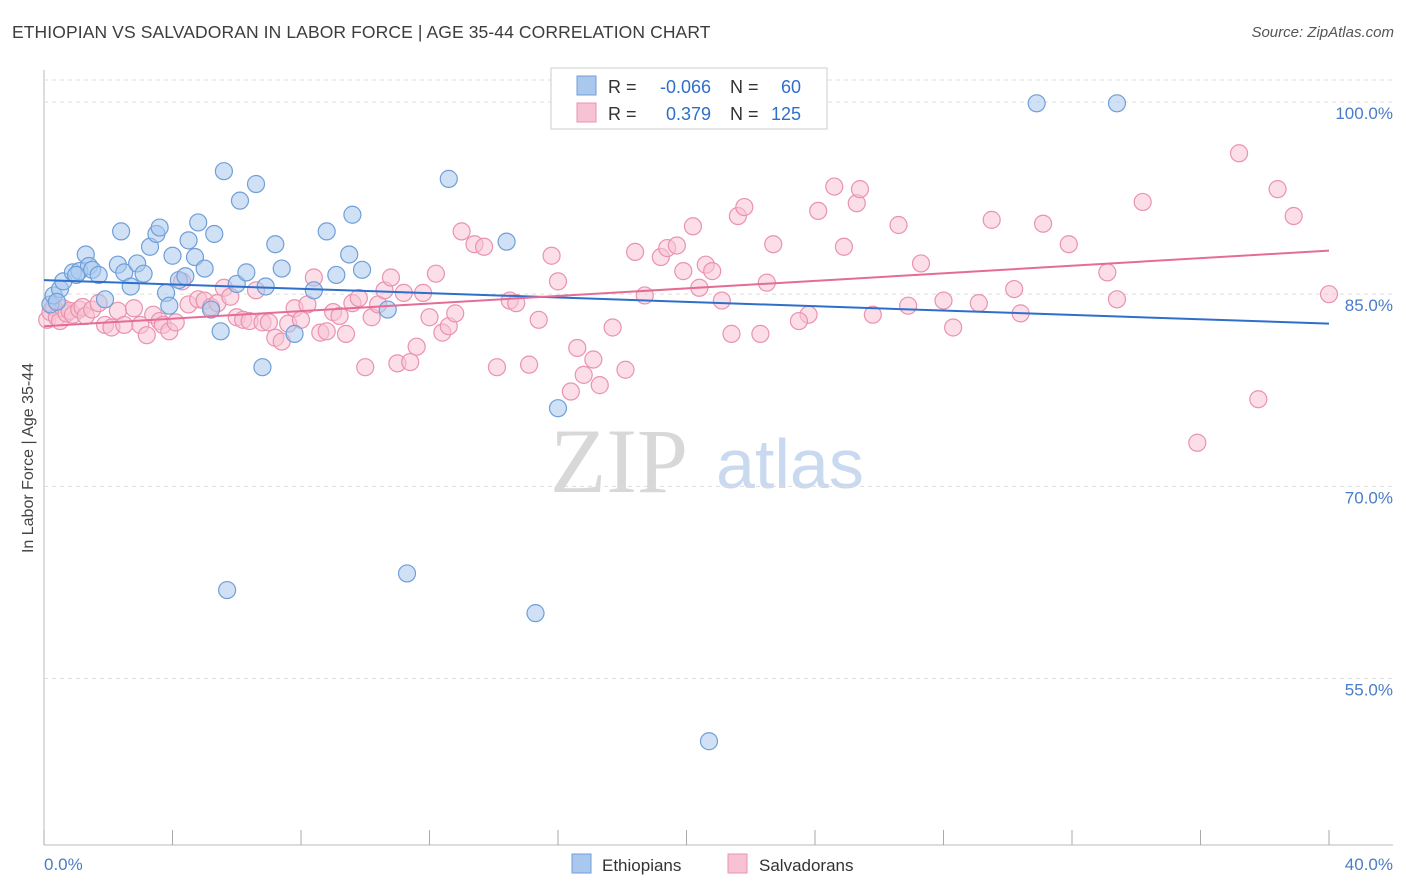  Describe the element at coordinates (791, 87) in the screenshot. I see `legend-n-value-ethiopians: 60` at that location.